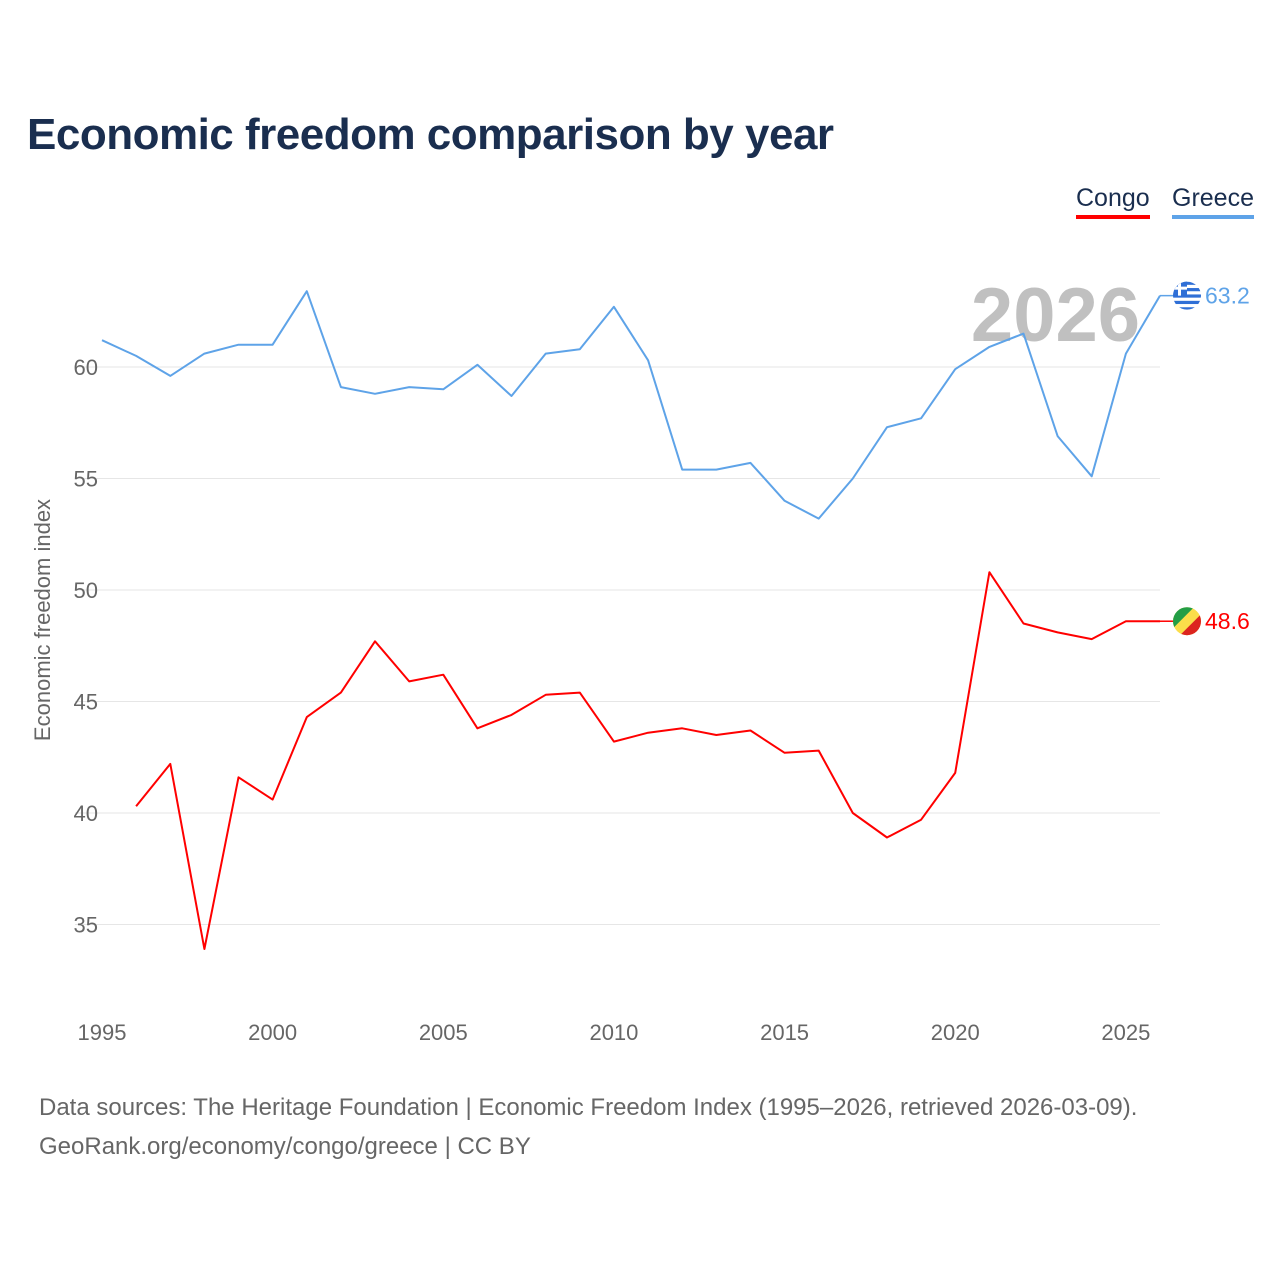 Image resolution: width=1280 pixels, height=1280 pixels. I want to click on flag-greece-icon, so click(1187, 295).